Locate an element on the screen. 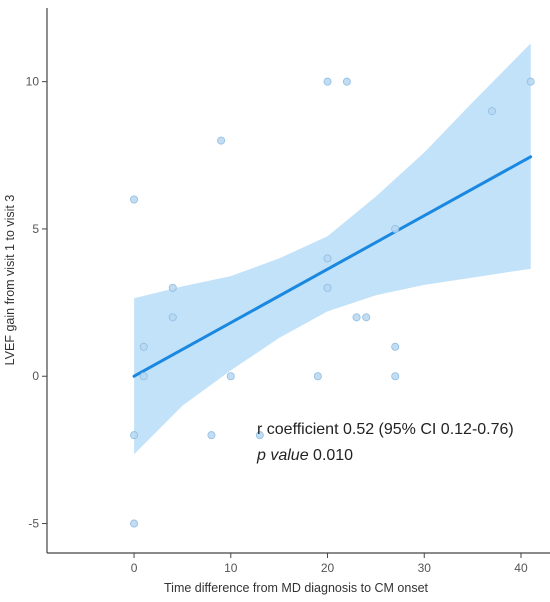  x-tick-label: 30 is located at coordinates (425, 568).